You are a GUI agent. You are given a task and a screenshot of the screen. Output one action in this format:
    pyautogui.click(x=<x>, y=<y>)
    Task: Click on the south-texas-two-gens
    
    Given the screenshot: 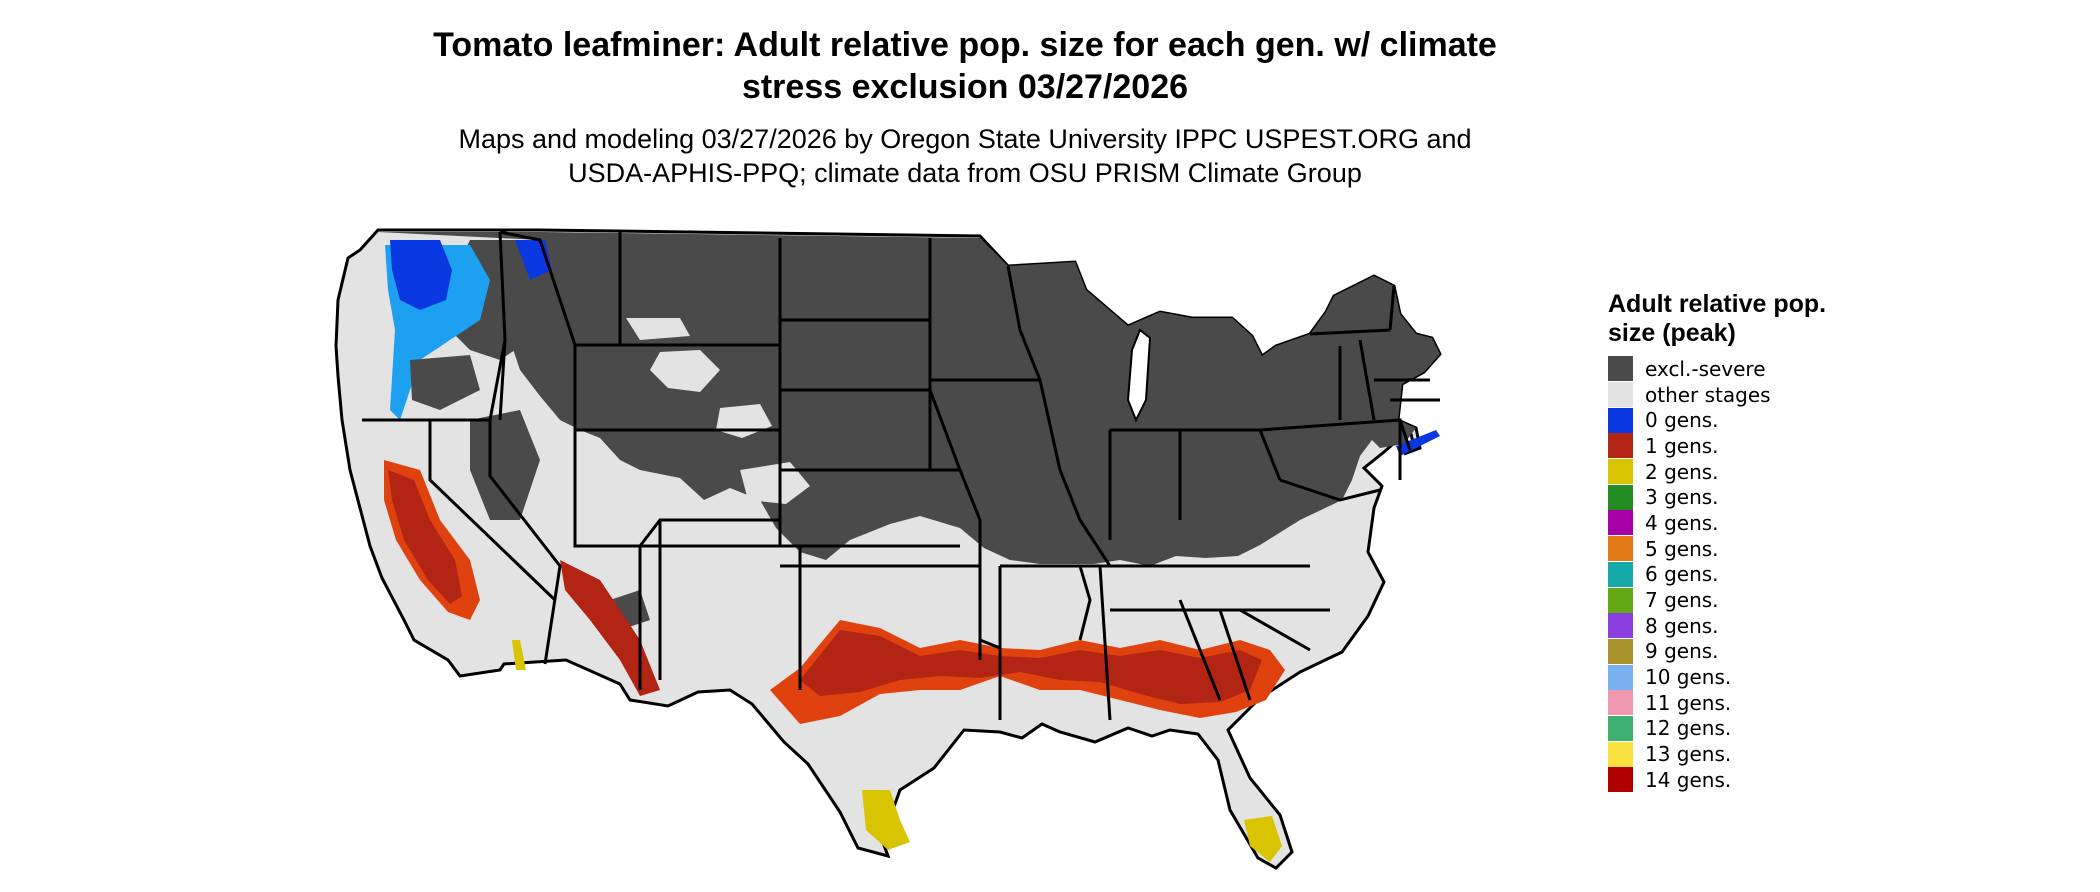 What is the action you would take?
    pyautogui.click(x=886, y=820)
    